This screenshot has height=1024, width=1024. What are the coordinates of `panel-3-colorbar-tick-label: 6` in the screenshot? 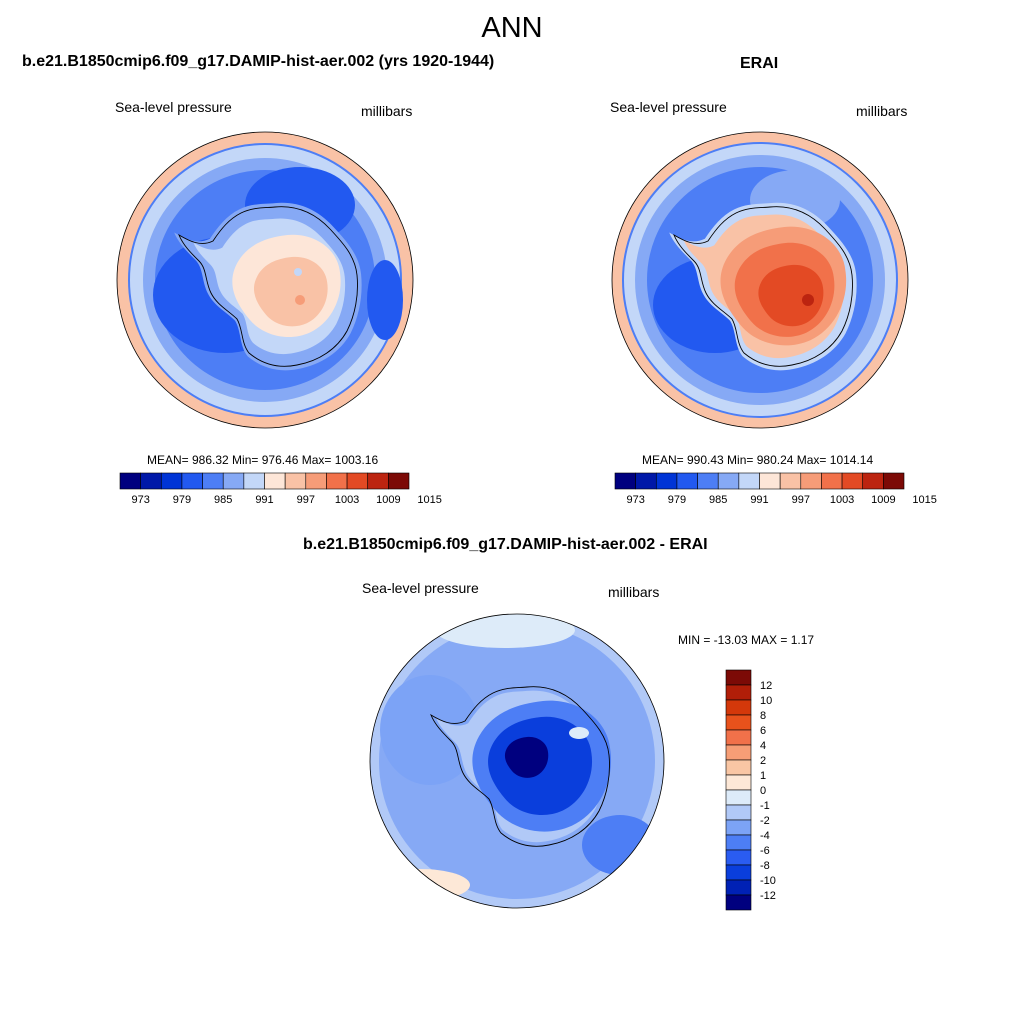 It's located at (763, 731).